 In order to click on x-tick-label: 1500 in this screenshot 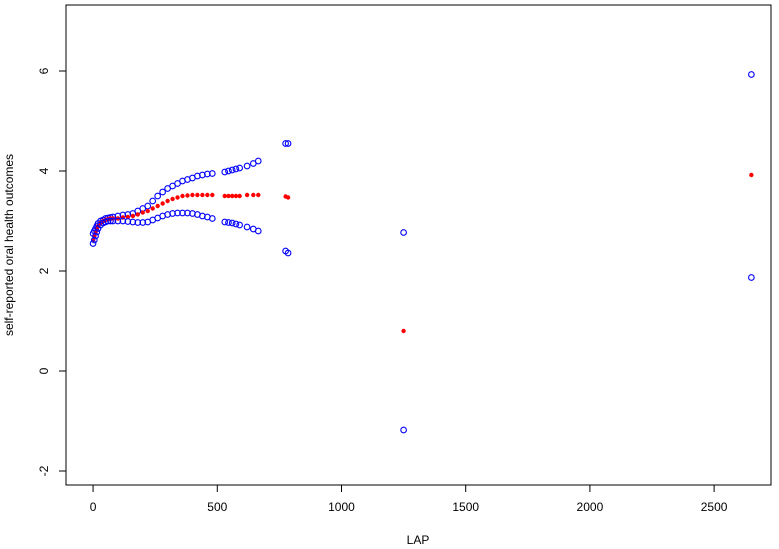, I will do `click(465, 507)`.